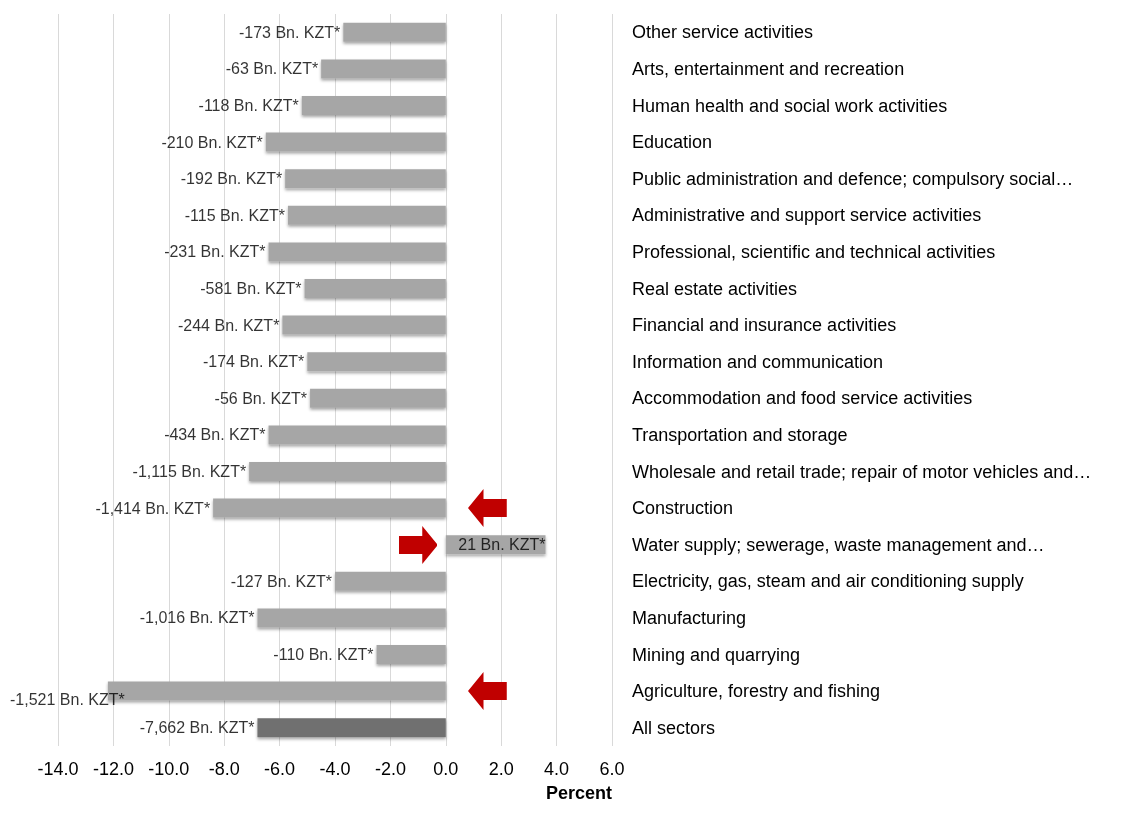 This screenshot has height=814, width=1143. I want to click on x-tick-label: -14.0, so click(58, 769).